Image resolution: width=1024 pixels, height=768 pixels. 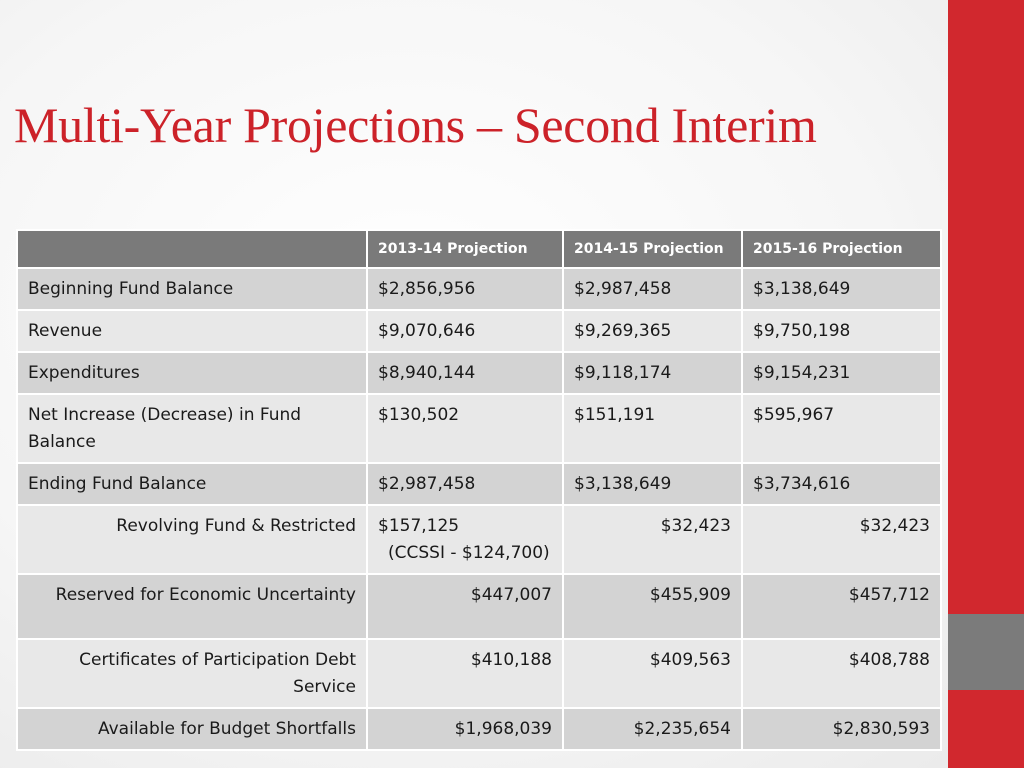 What do you see at coordinates (192, 331) in the screenshot?
I see `row-label: Revenue` at bounding box center [192, 331].